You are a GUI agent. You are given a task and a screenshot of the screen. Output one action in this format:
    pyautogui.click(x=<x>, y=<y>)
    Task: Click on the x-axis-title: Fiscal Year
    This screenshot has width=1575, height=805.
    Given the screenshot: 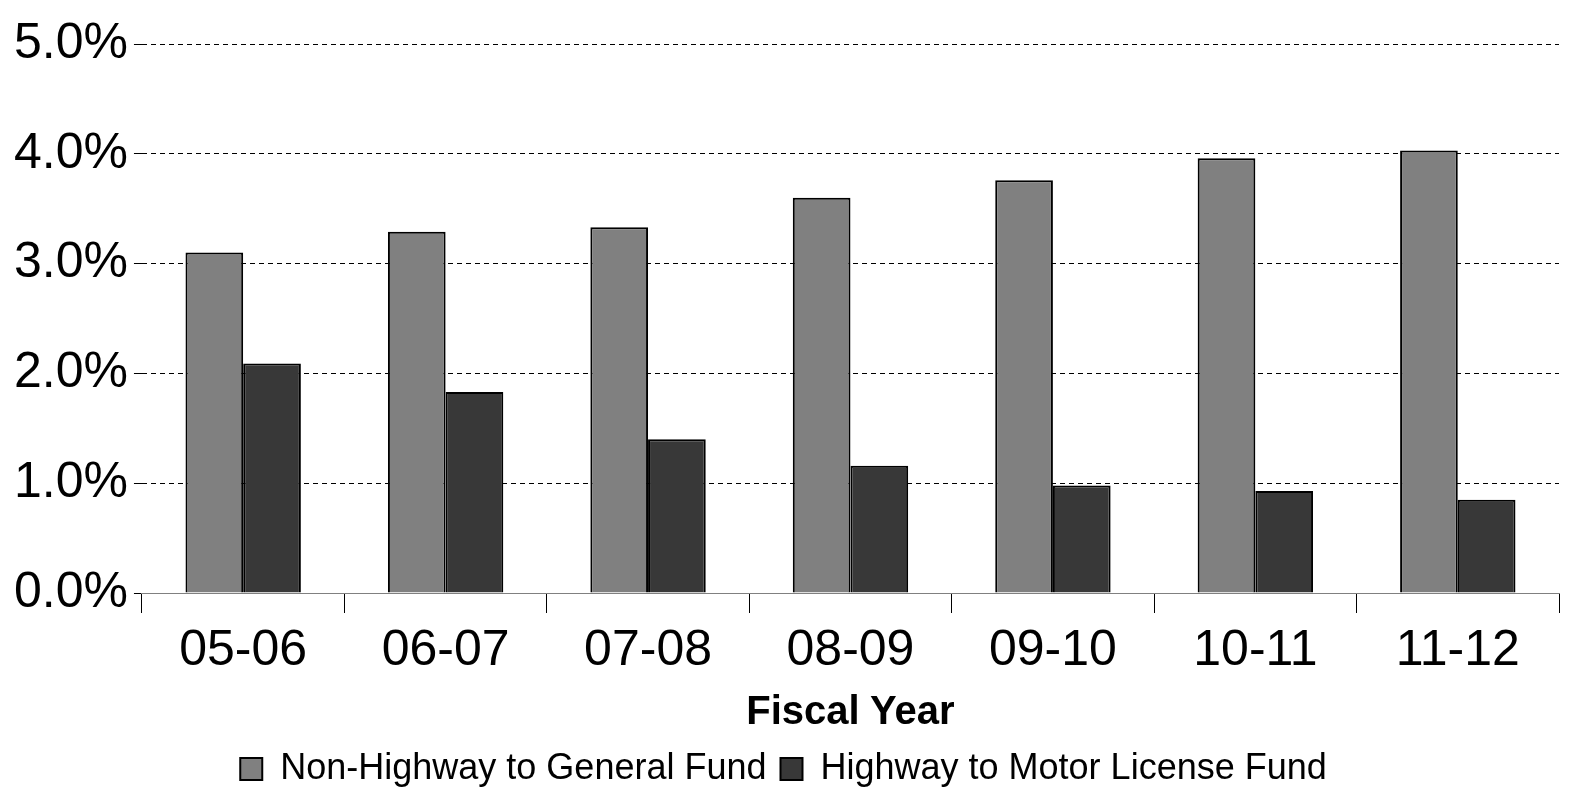 What is the action you would take?
    pyautogui.click(x=850, y=710)
    